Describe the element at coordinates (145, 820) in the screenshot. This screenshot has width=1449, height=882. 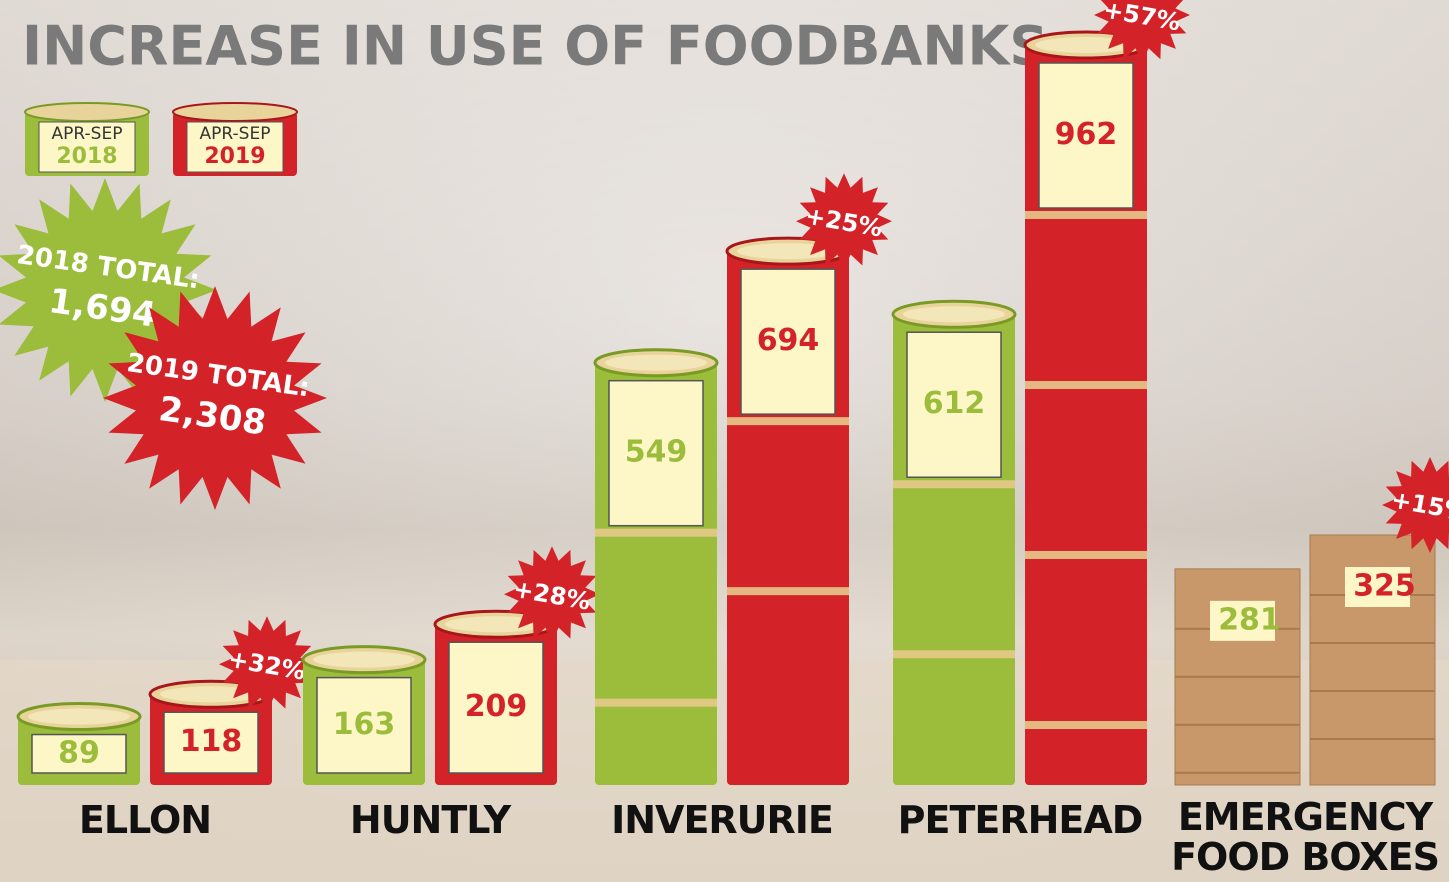
I see `category-label: ELLON` at that location.